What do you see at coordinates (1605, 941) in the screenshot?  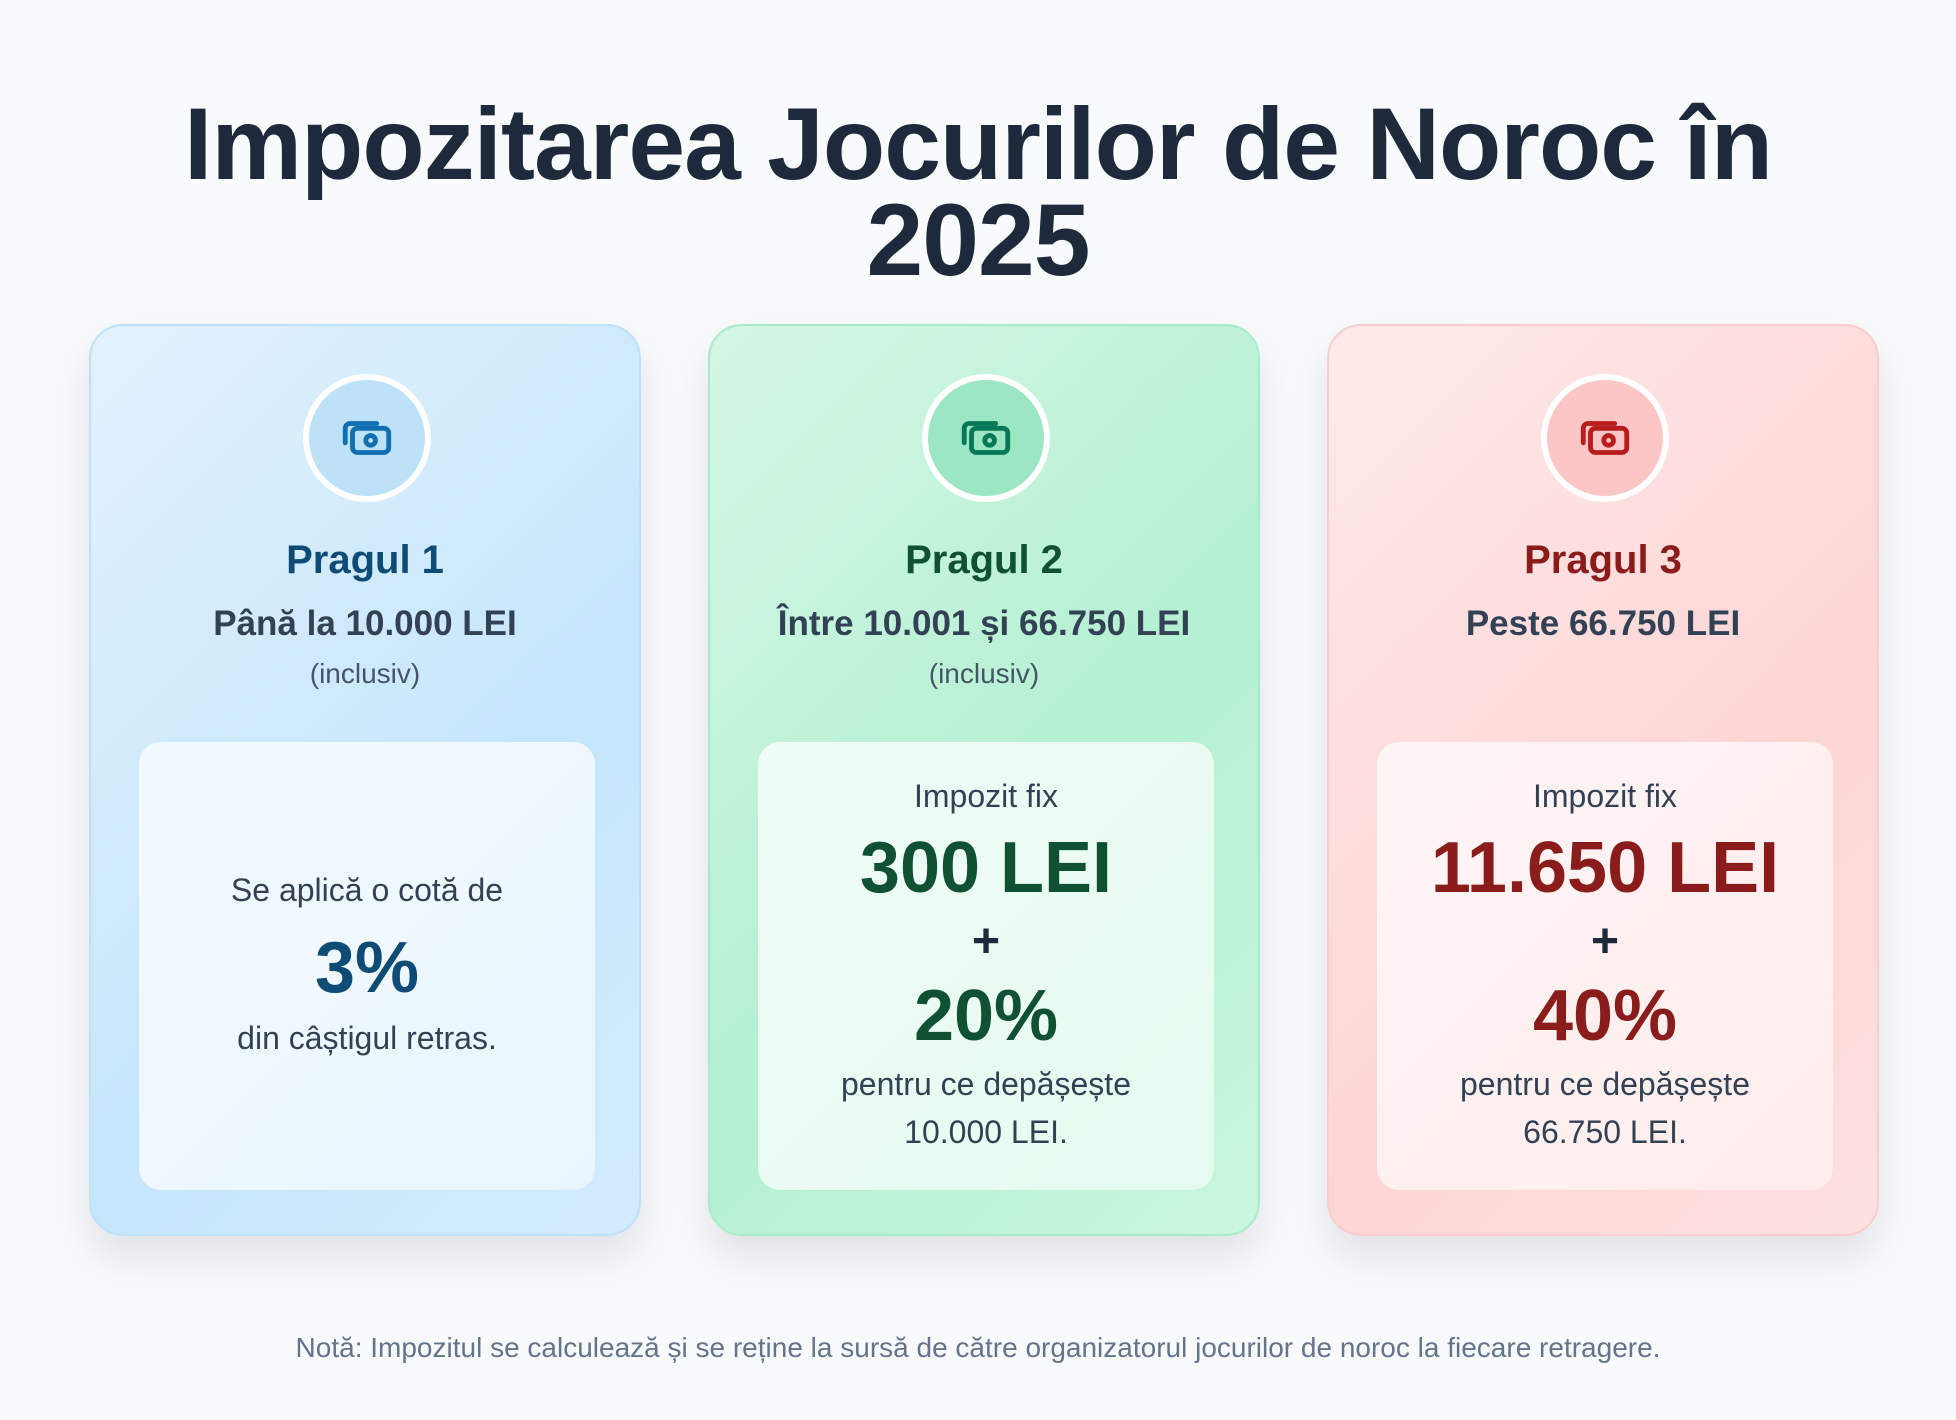 I see `tier-3-plus-sign: +` at bounding box center [1605, 941].